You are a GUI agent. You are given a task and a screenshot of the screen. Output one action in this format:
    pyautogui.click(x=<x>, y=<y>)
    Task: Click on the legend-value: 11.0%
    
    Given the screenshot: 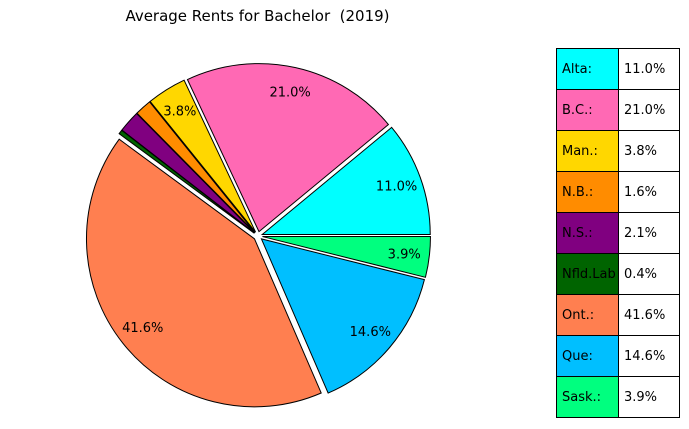 What is the action you would take?
    pyautogui.click(x=649, y=69)
    